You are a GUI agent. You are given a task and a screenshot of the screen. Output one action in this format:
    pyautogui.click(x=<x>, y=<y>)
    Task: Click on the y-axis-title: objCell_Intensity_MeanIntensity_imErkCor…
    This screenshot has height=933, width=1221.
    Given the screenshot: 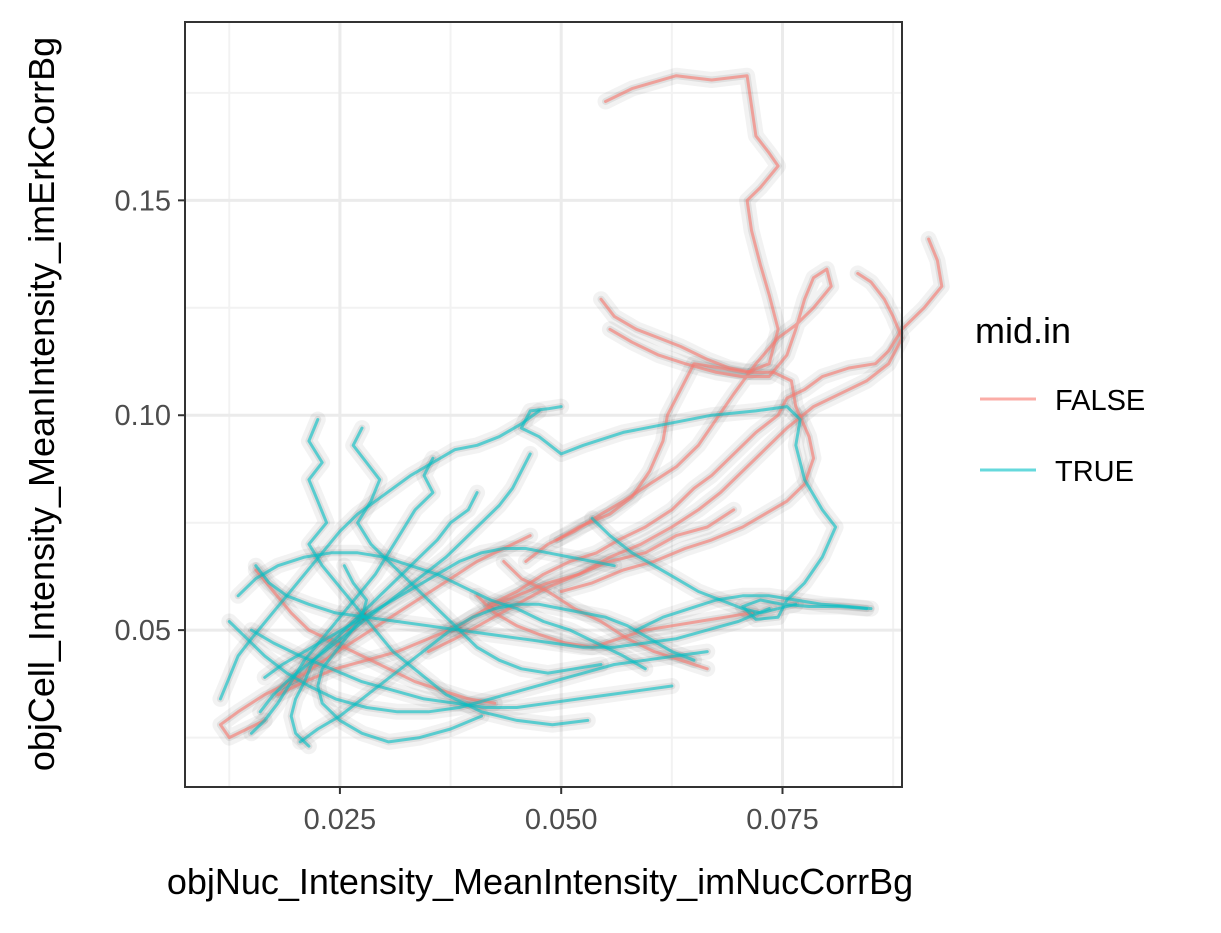 What is the action you would take?
    pyautogui.click(x=41, y=404)
    